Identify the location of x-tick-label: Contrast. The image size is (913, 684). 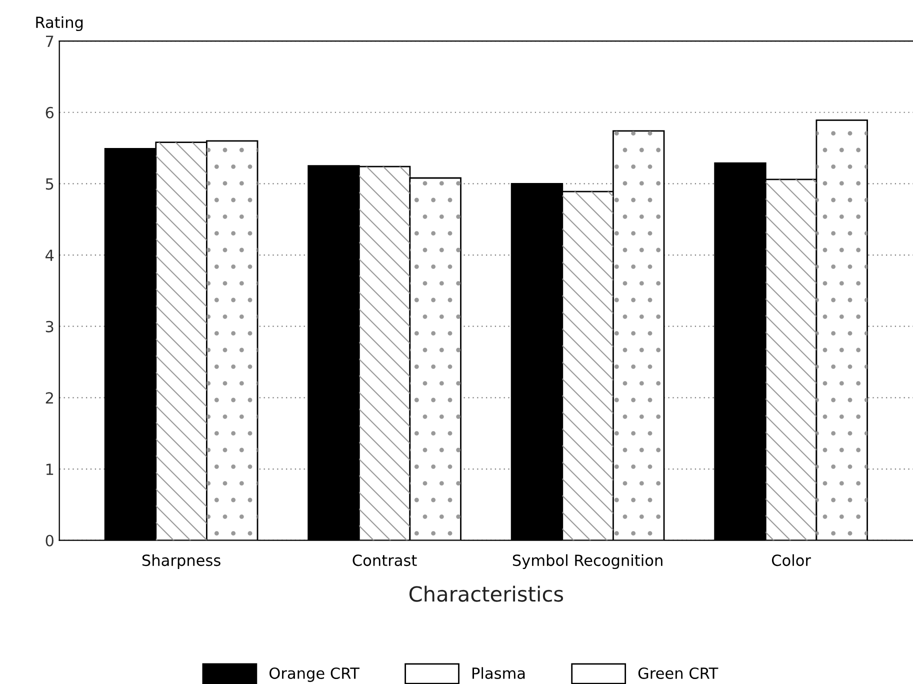
(384, 560).